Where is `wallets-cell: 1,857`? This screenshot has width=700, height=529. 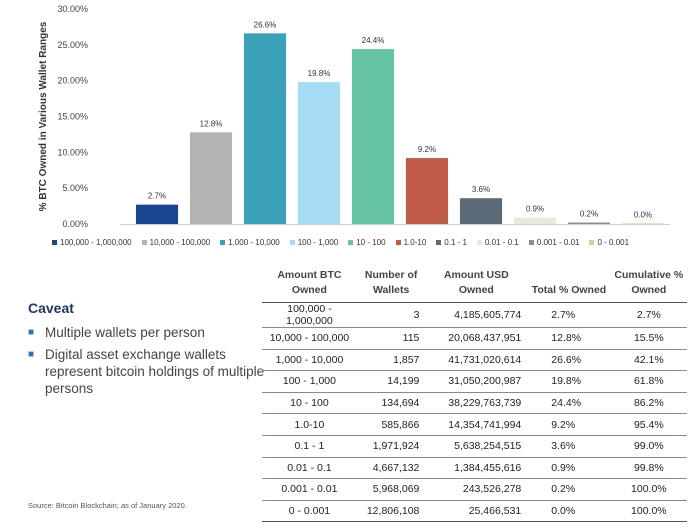 wallets-cell: 1,857 is located at coordinates (391, 360).